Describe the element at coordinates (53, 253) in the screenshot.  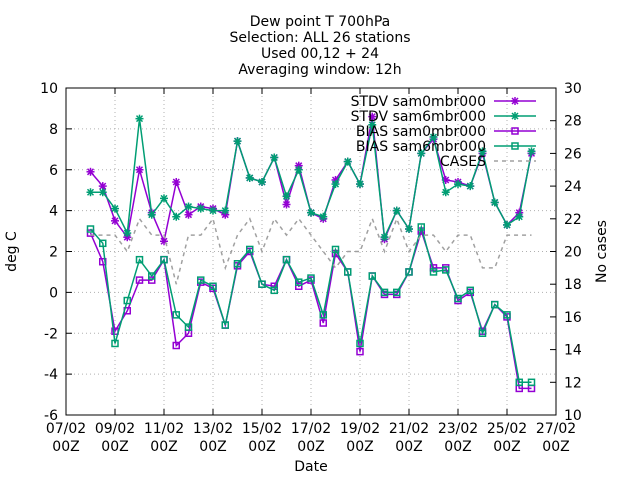
I see `y-tick-label: 2` at that location.